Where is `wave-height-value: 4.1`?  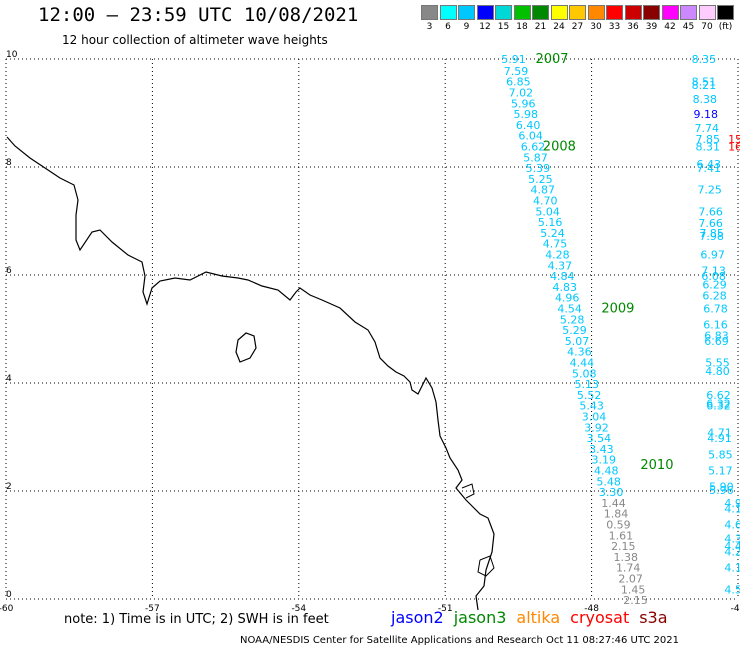
wave-height-value: 4.1 is located at coordinates (732, 568).